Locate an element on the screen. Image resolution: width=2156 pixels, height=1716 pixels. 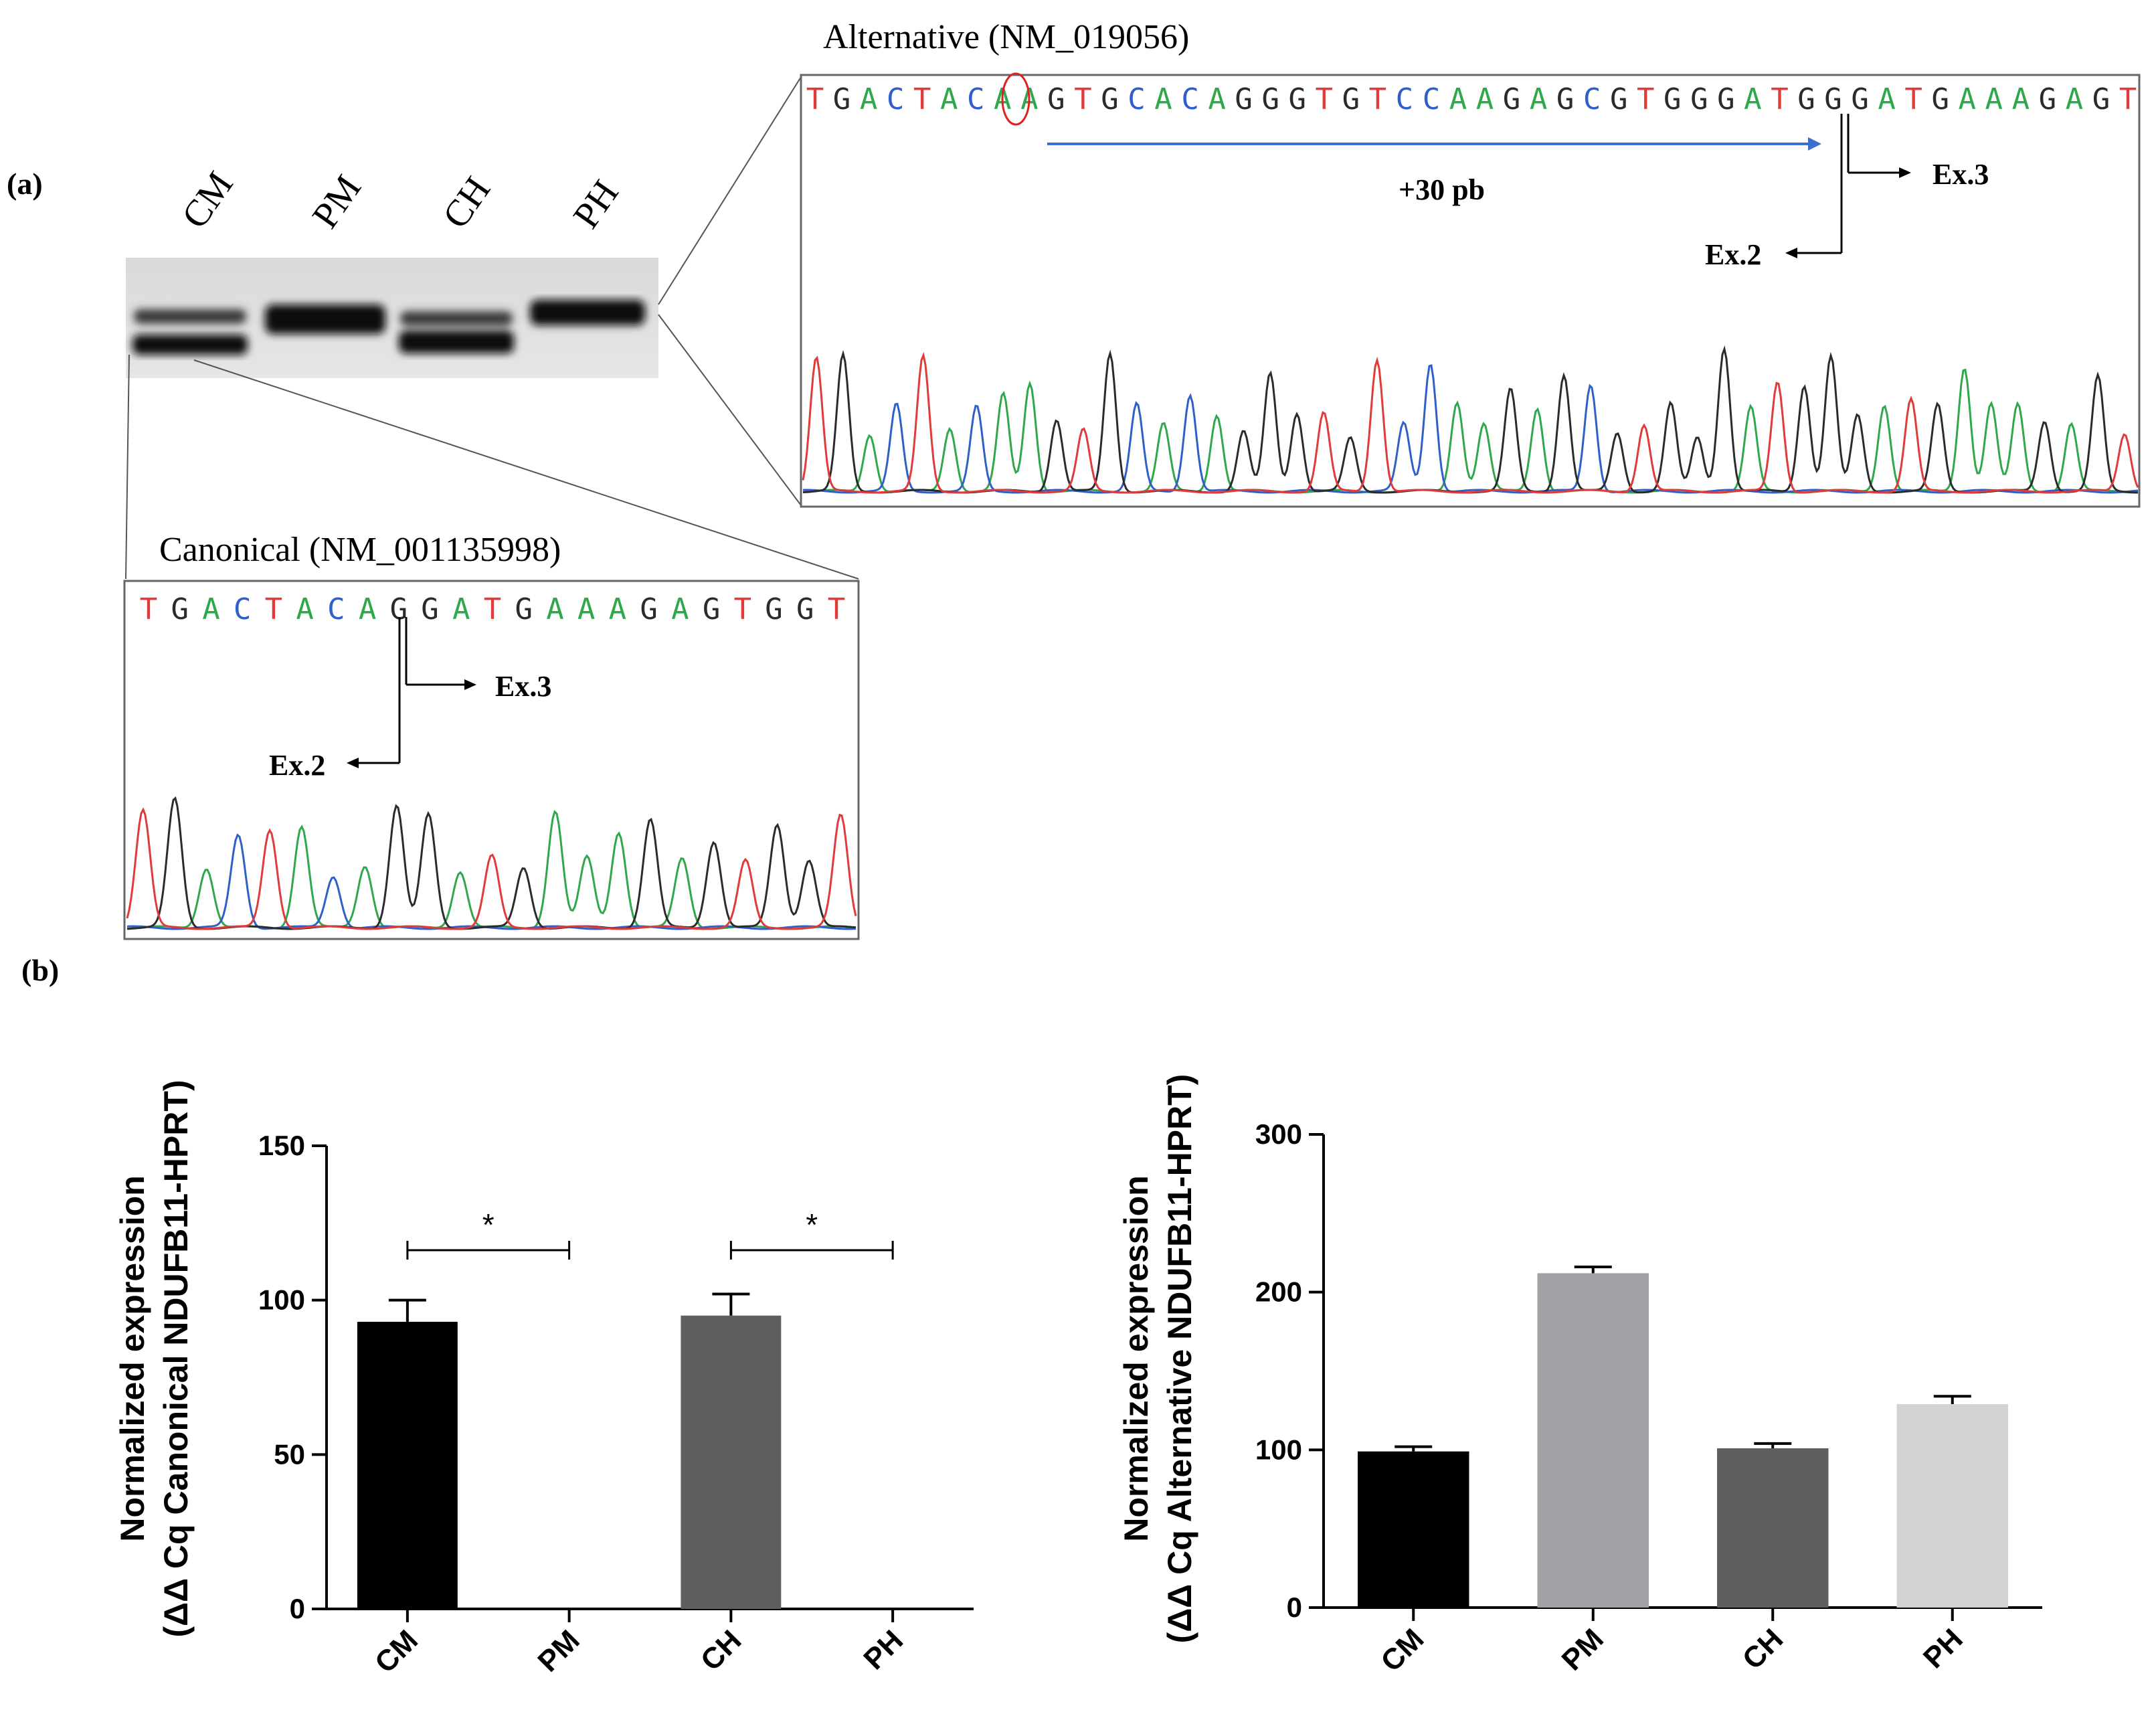
canonical-chromatogram-box is located at coordinates (491, 760).